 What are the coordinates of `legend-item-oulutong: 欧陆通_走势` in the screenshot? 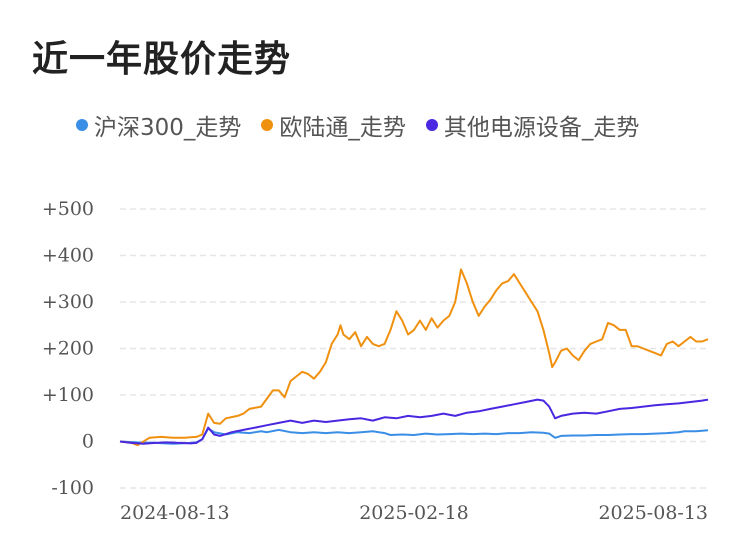 It's located at (333, 125).